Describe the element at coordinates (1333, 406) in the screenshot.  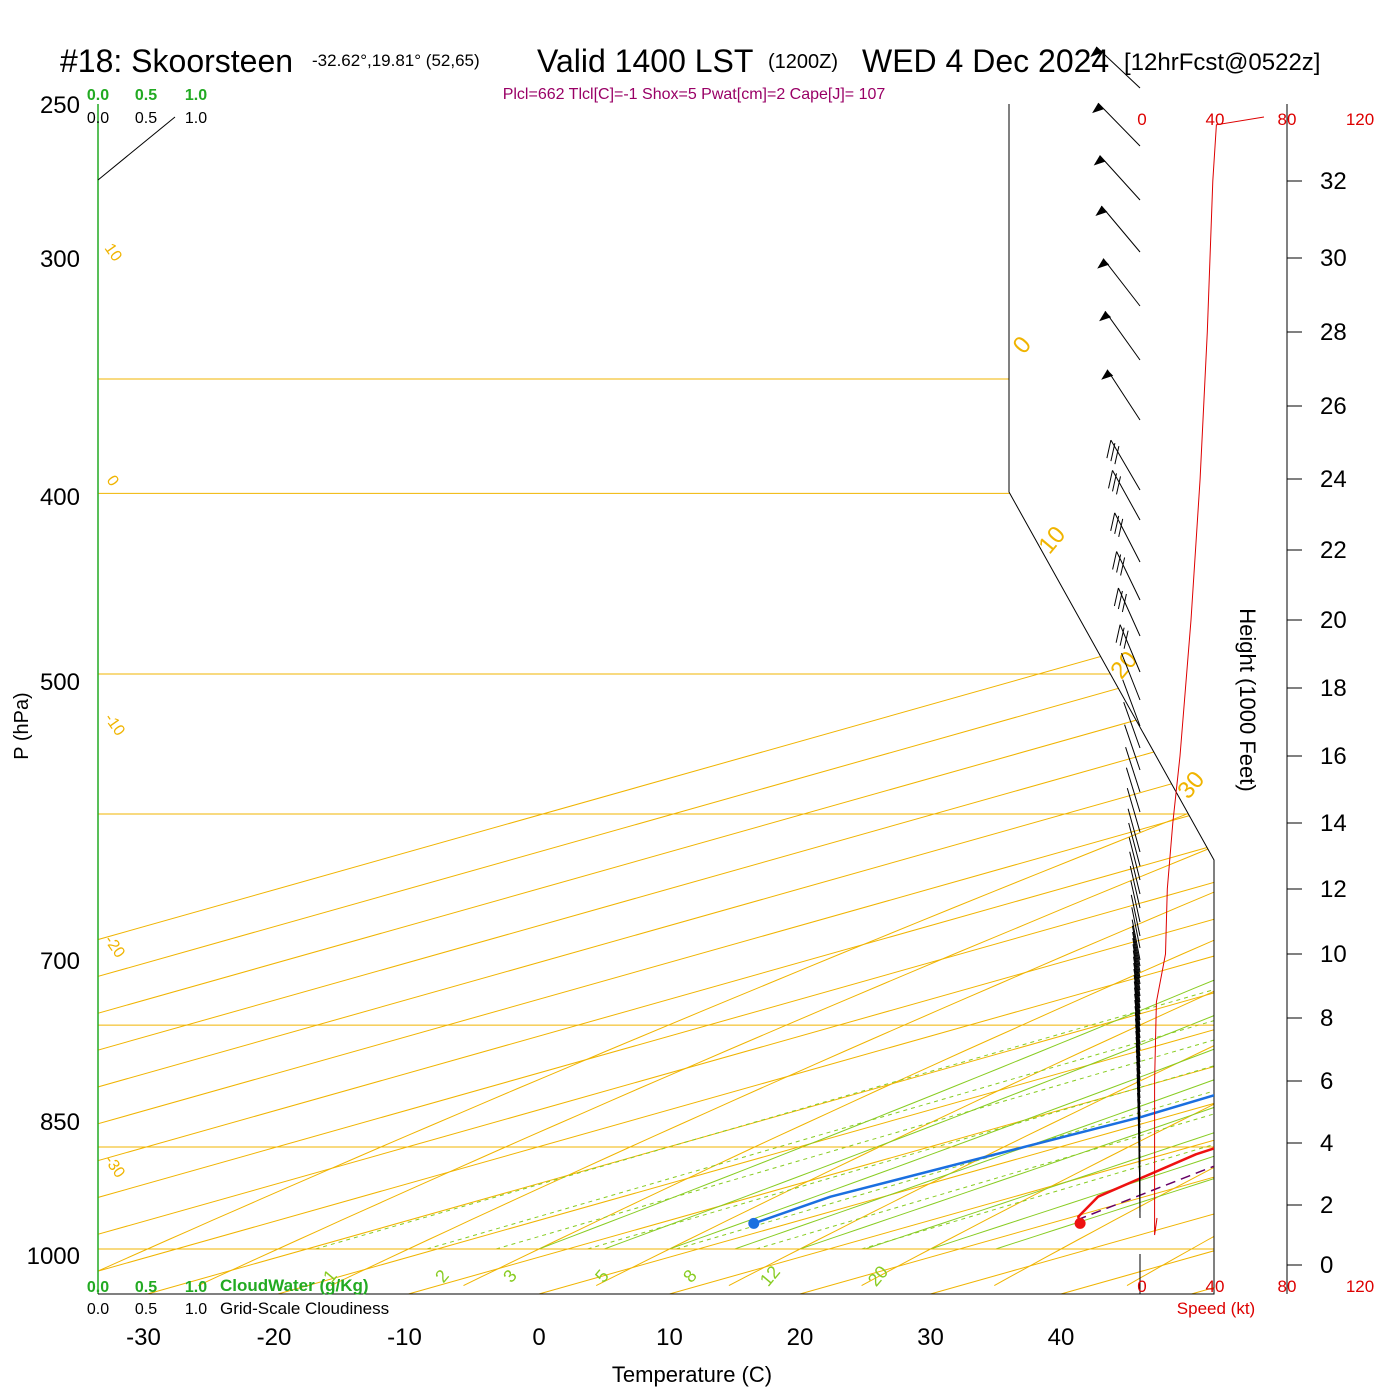
I see `height-tick-label: 26` at that location.